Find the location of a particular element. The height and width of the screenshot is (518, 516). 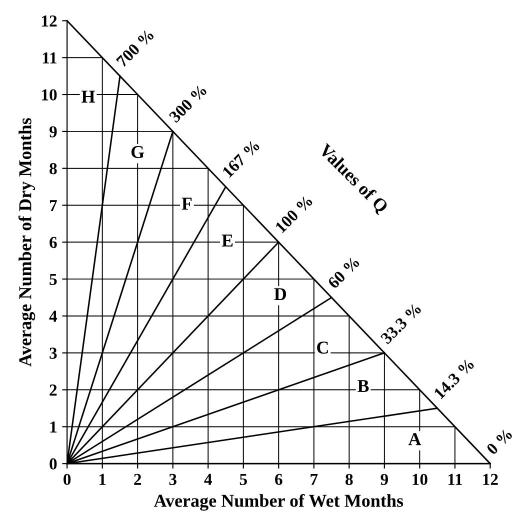

y-tick-label: 12 is located at coordinates (49, 21).